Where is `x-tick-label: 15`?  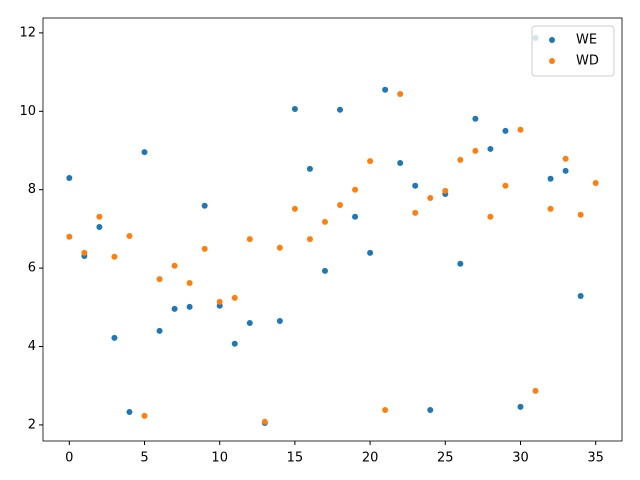 x-tick-label: 15 is located at coordinates (295, 458).